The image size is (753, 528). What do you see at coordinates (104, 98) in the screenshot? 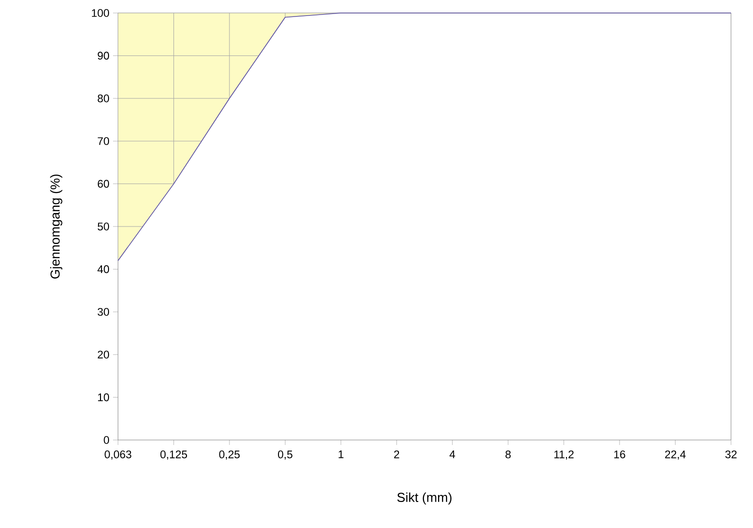
I see `y-tick-label: 80` at bounding box center [104, 98].